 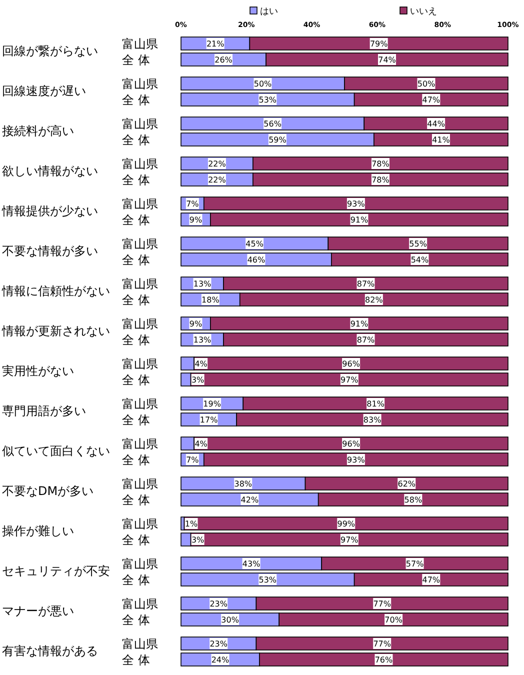 What do you see at coordinates (255, 244) in the screenshot?
I see `data-label: 45%` at bounding box center [255, 244].